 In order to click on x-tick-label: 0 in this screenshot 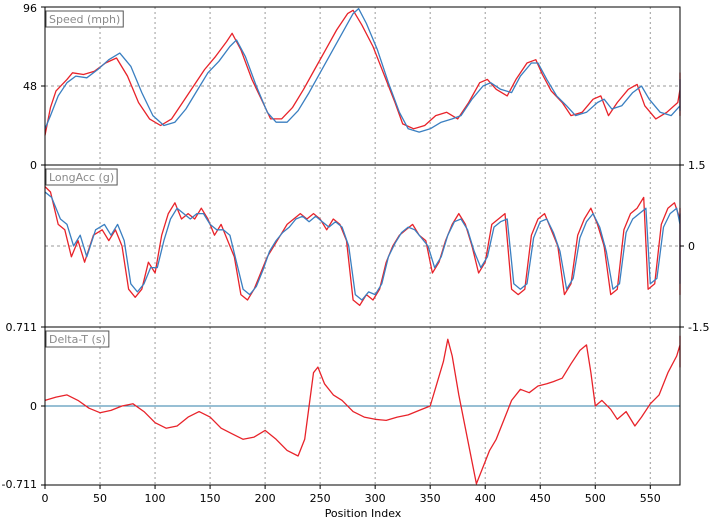, I will do `click(45, 498)`.